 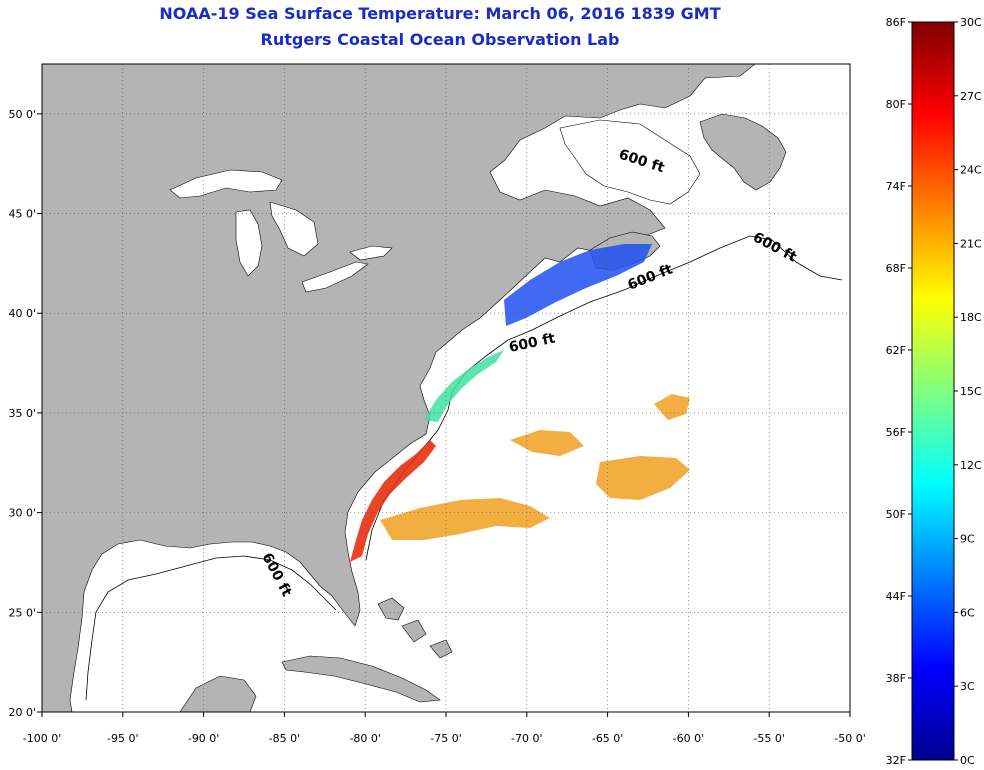 I want to click on cb-c-label-10: 30C, so click(x=971, y=22).